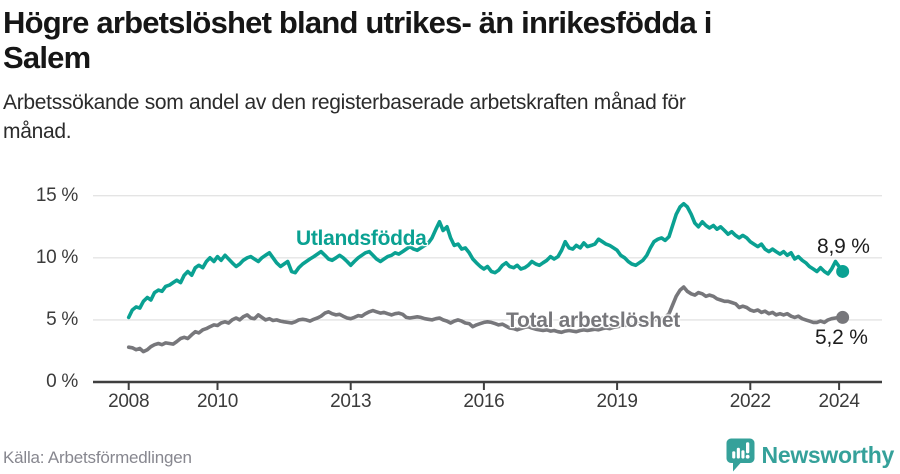 This screenshot has width=900, height=474. Describe the element at coordinates (740, 455) in the screenshot. I see `newsworthy-bubble-chart-icon` at that location.